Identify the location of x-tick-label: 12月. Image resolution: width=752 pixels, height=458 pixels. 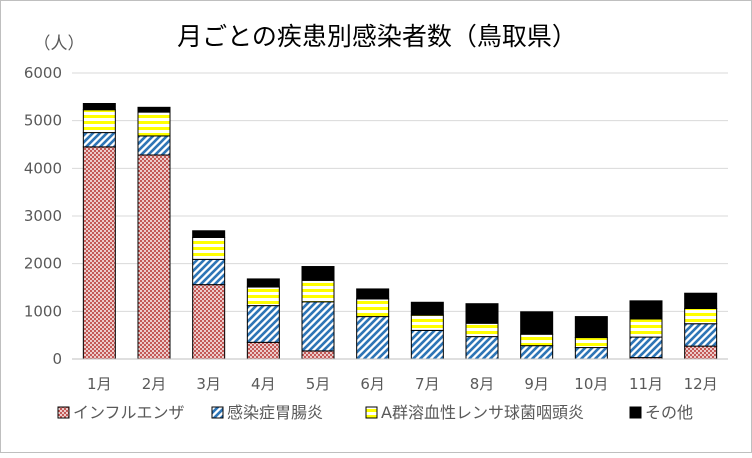
(701, 384).